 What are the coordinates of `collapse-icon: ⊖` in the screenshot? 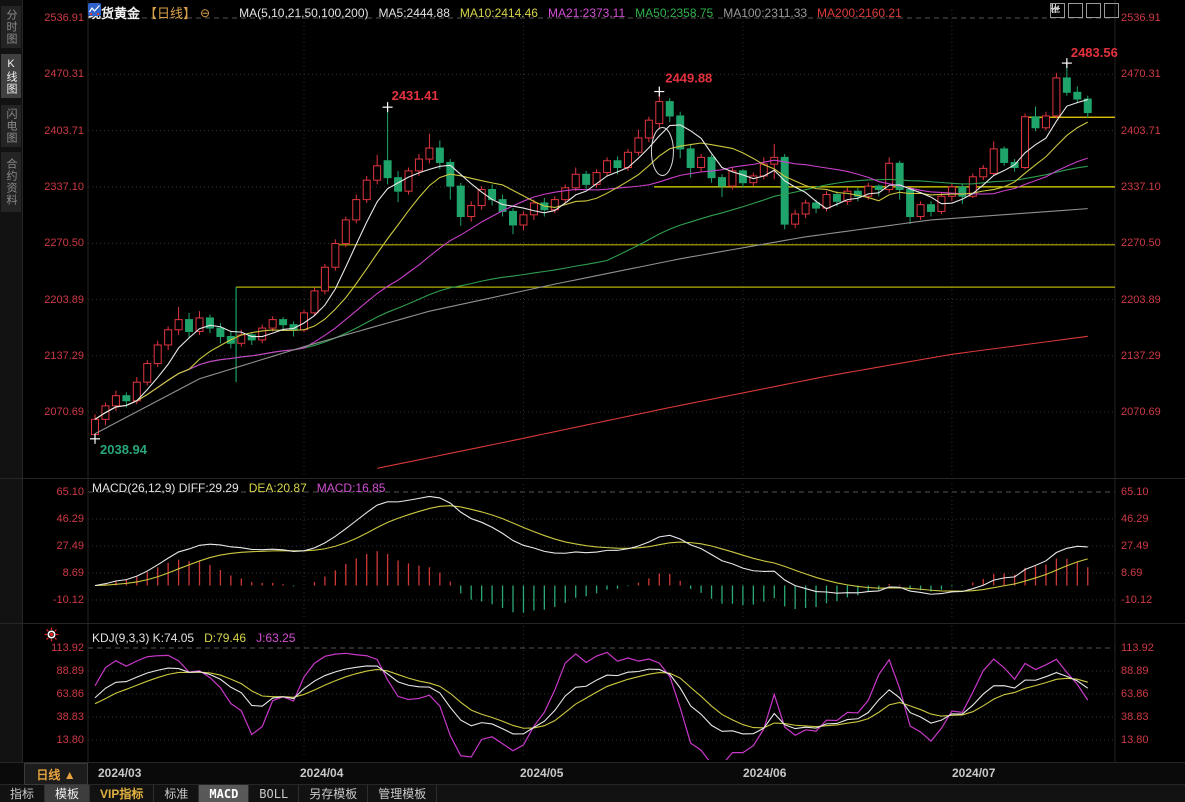 It's located at (205, 12).